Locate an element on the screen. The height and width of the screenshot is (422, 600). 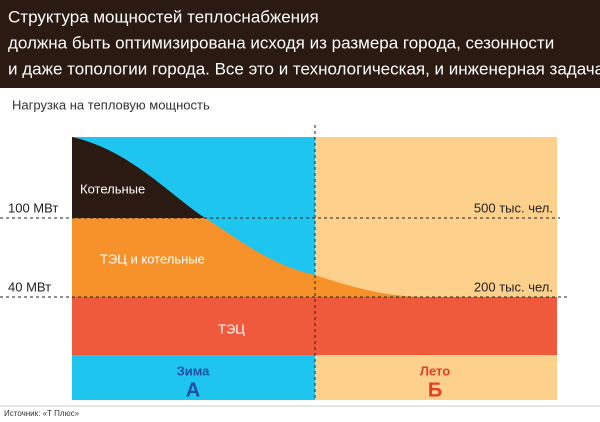
boilers-area is located at coordinates (138, 177).